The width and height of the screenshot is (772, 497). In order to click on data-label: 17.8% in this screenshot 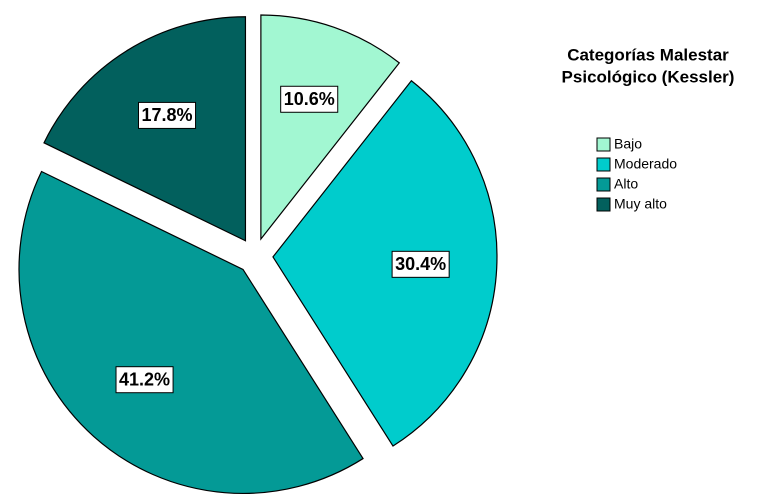, I will do `click(166, 115)`.